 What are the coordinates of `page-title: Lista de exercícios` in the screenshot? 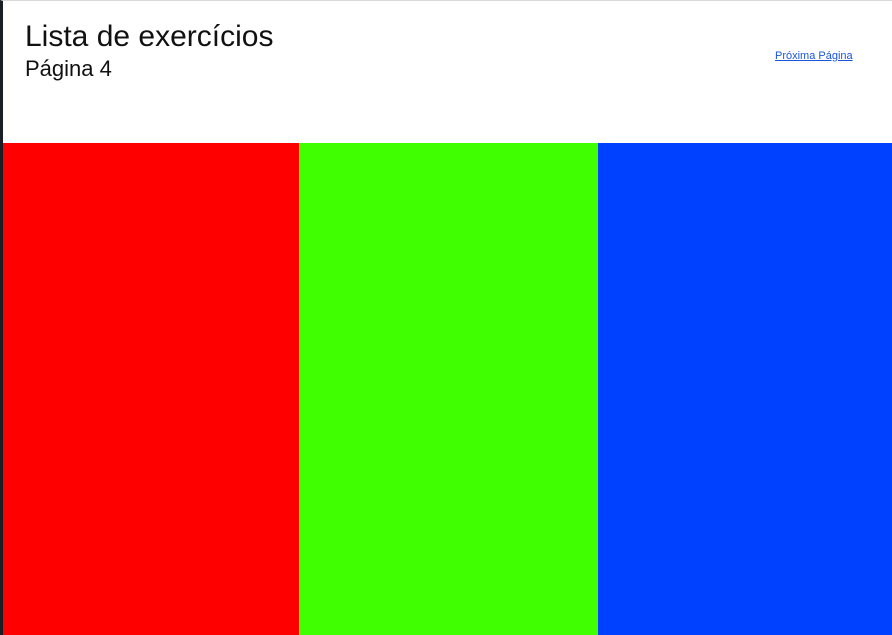 It's located at (149, 36).